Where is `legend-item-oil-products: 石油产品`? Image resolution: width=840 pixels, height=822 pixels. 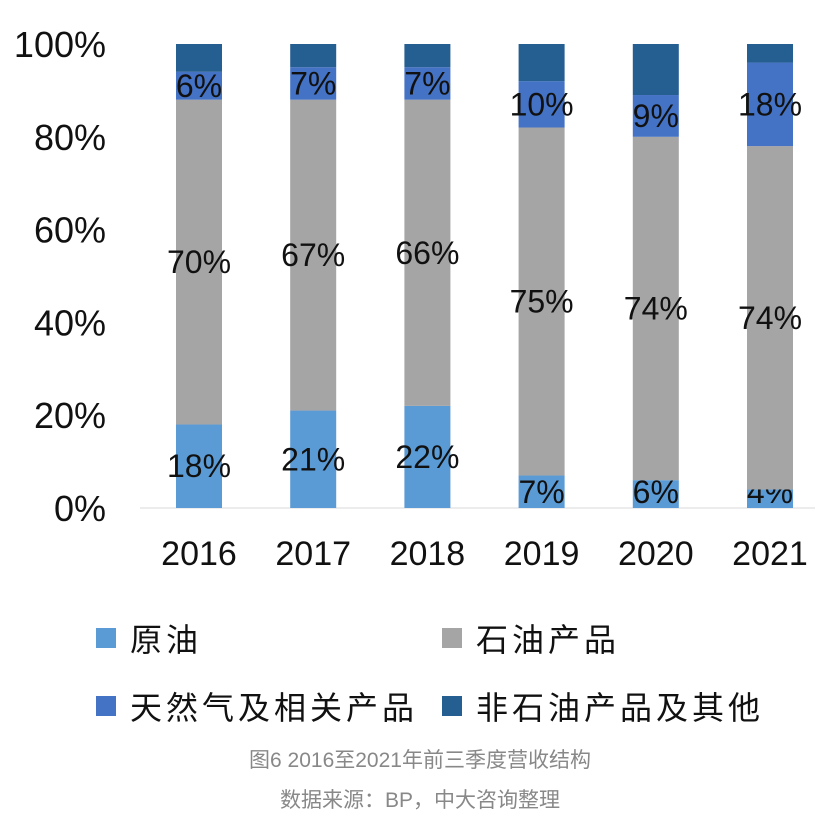 legend-item-oil-products: 石油产品 is located at coordinates (531, 638).